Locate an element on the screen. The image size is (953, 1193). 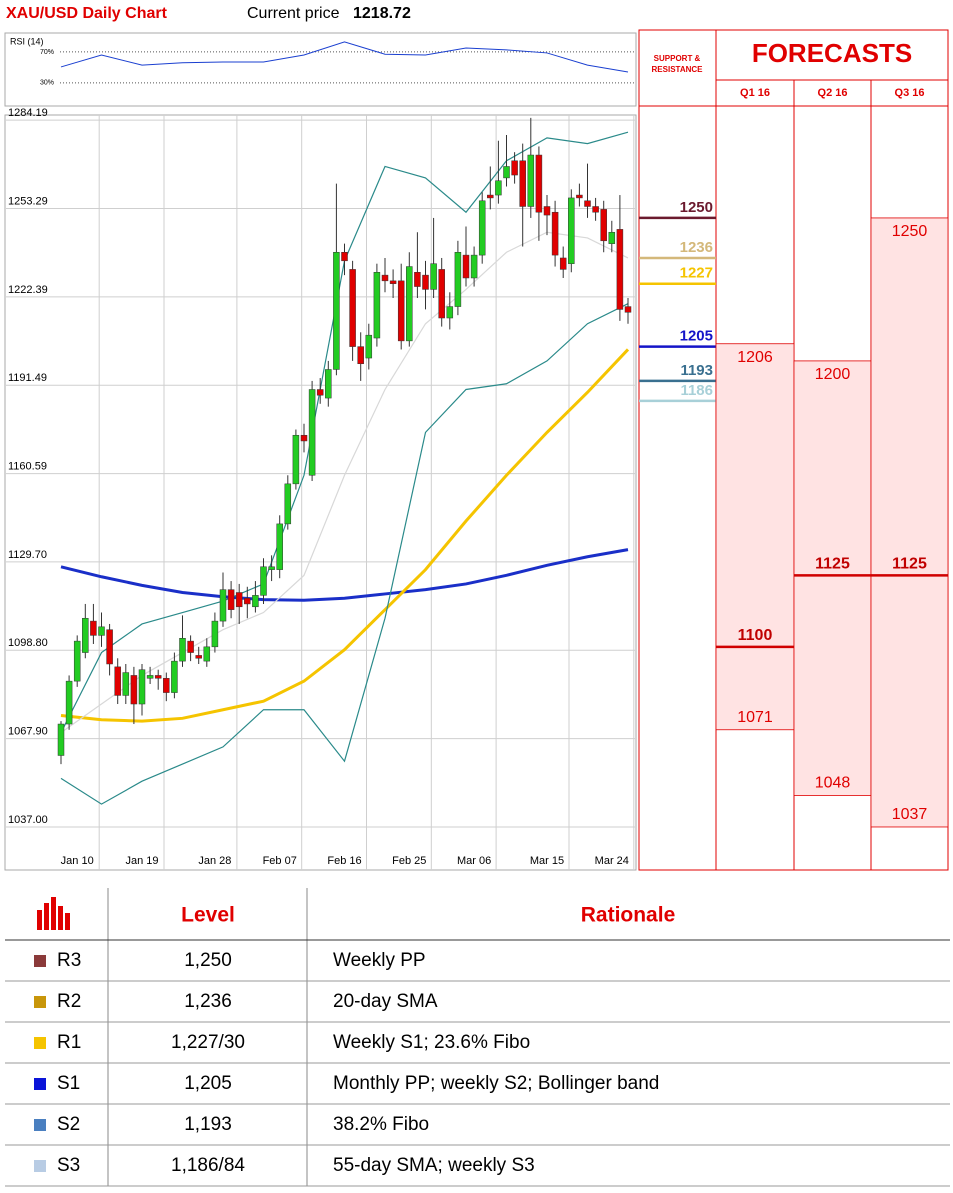
x-tick-label: Feb 25 is located at coordinates (409, 861).